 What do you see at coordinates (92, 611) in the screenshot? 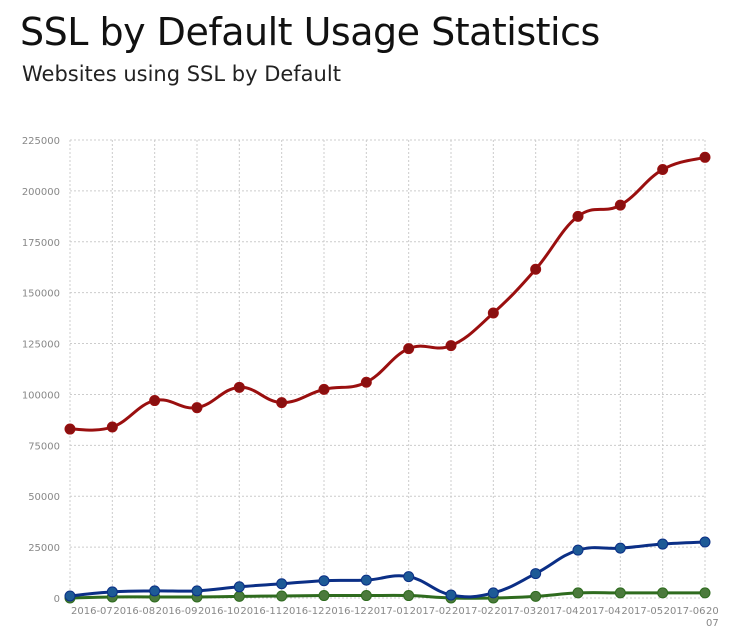
I see `x-tick-label: 2016-07` at bounding box center [92, 611].